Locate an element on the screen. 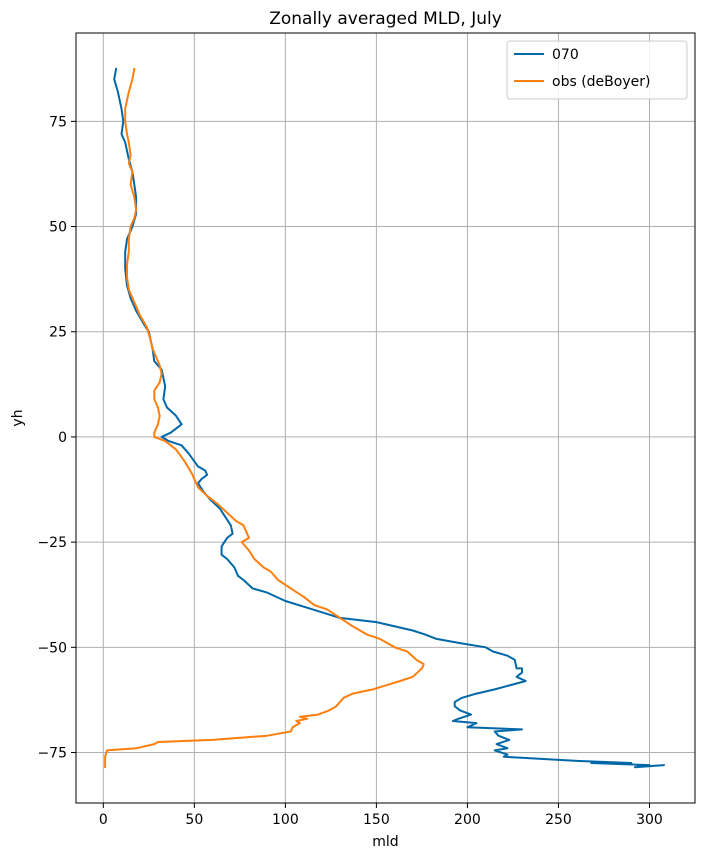  x-tick-label: 250 is located at coordinates (558, 820).